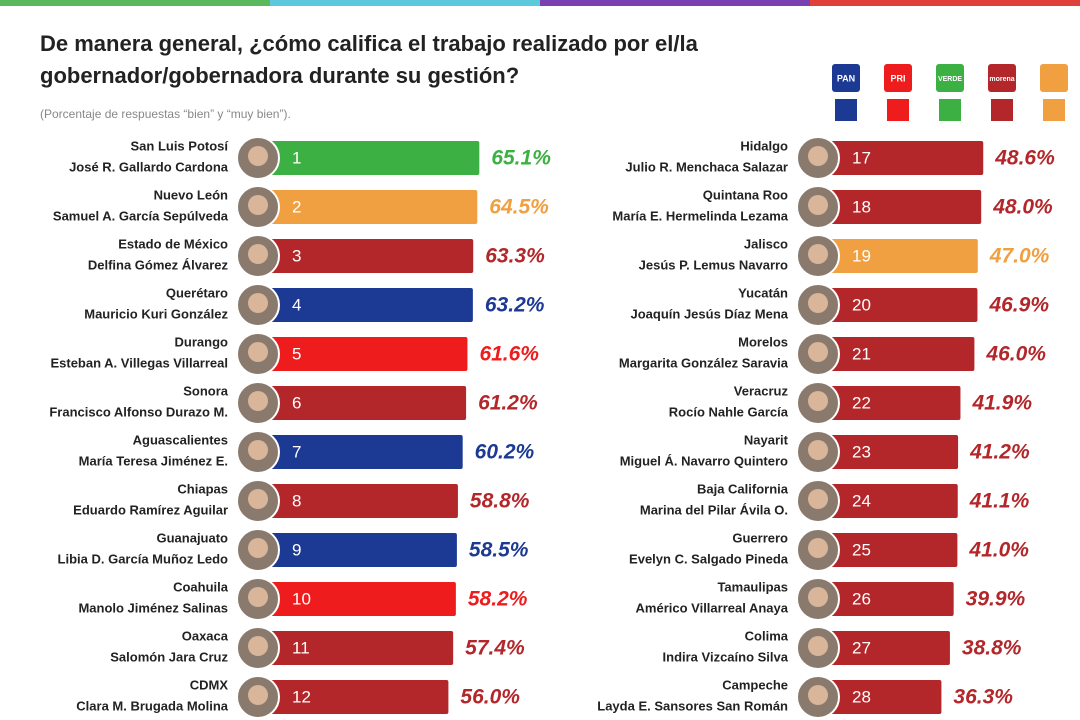 The image size is (1080, 720). I want to click on value-label: 47.0%, so click(1019, 256).